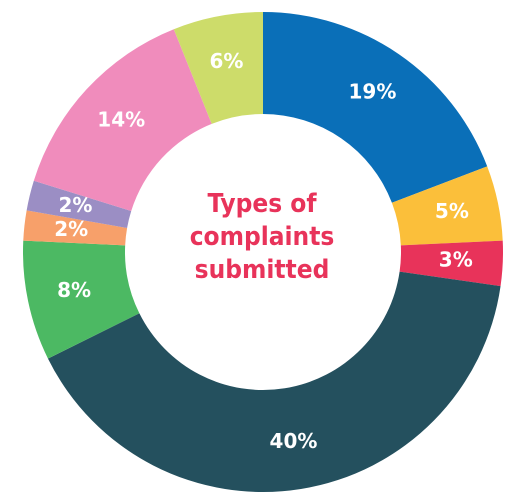  I want to click on value-label: 2%, so click(71, 229).